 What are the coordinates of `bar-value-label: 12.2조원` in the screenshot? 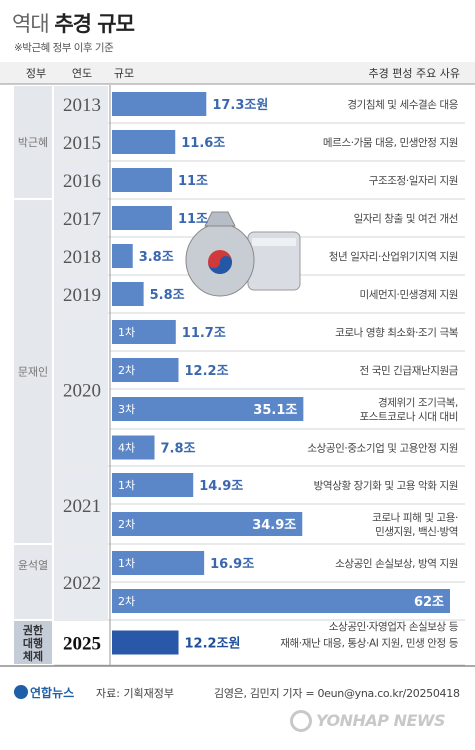 It's located at (213, 644).